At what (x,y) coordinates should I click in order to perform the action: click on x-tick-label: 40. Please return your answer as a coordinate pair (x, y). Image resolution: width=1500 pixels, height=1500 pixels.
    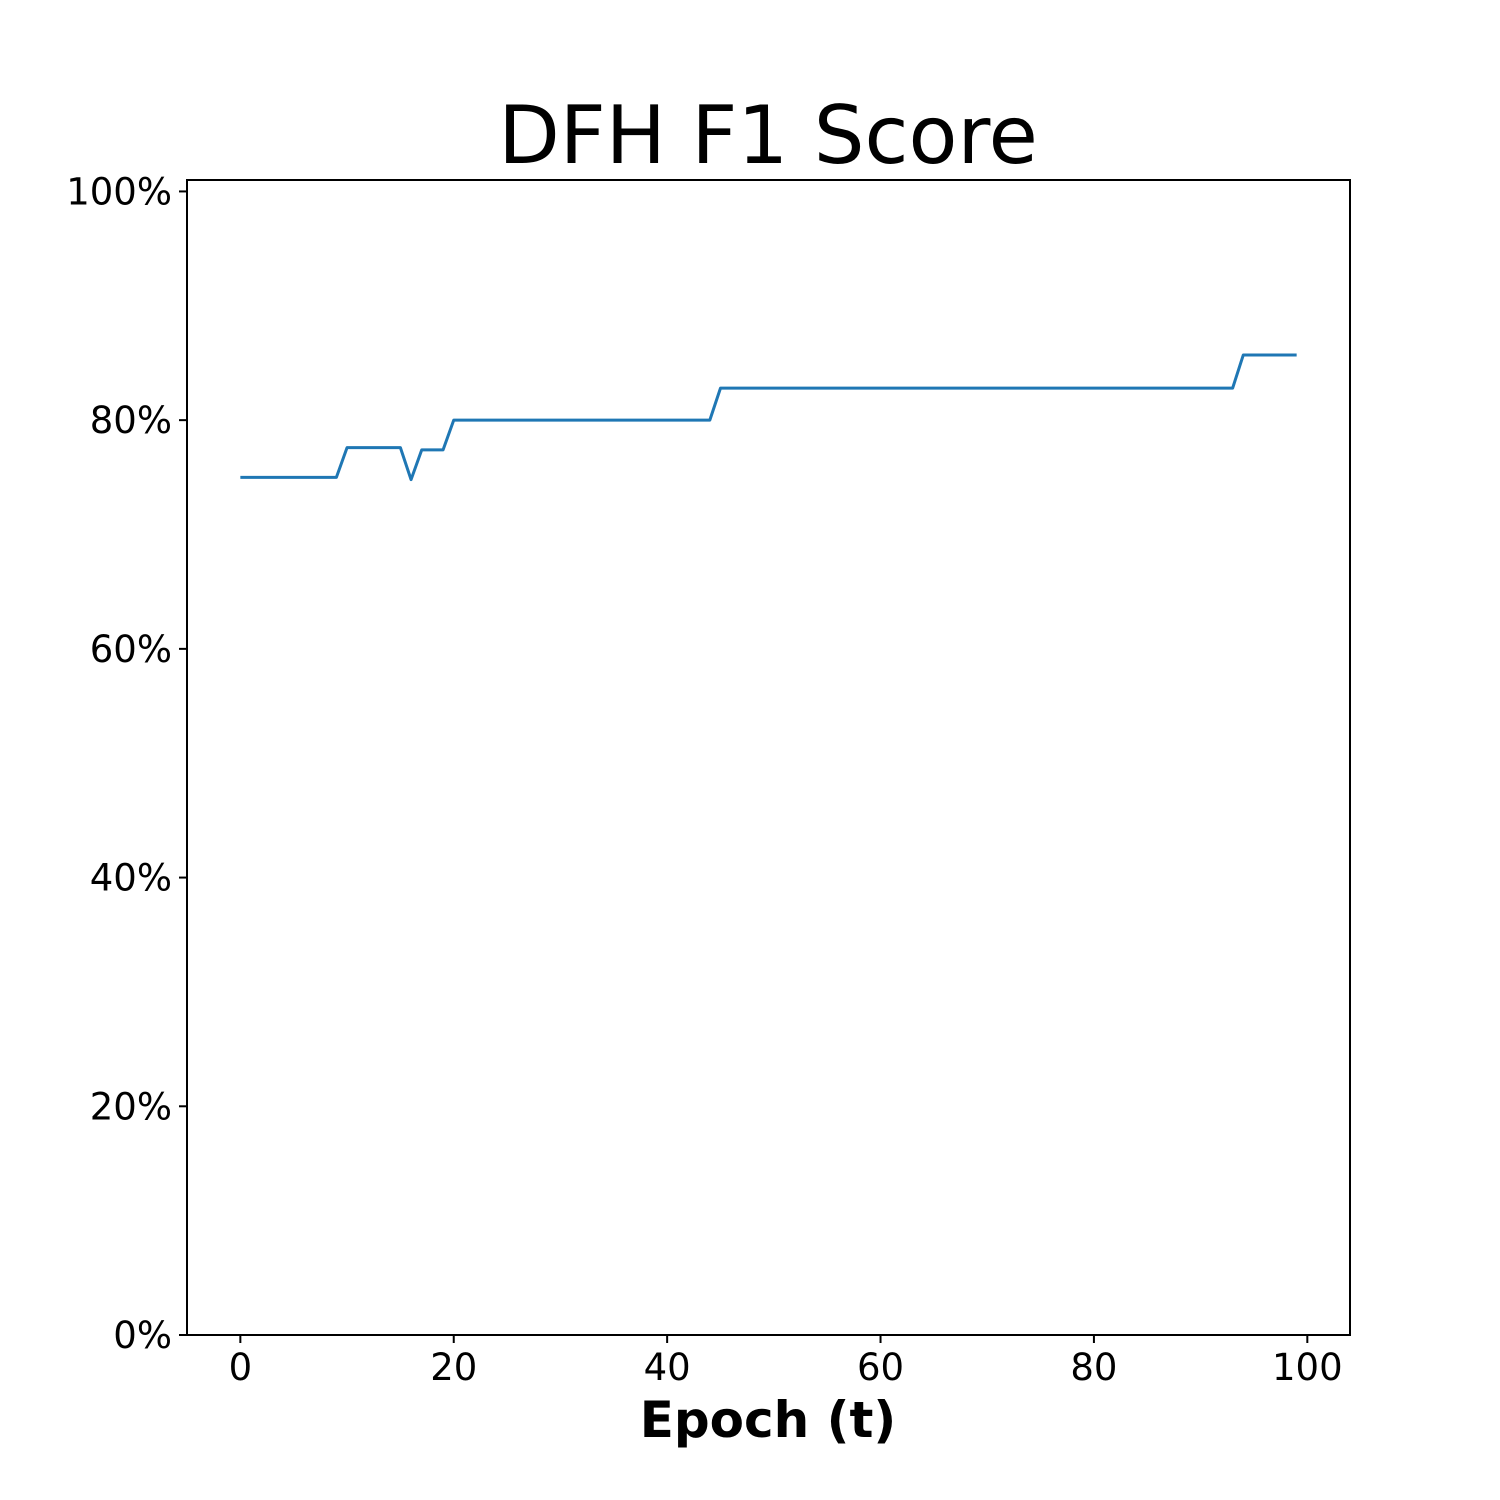
    Looking at the image, I should click on (667, 1367).